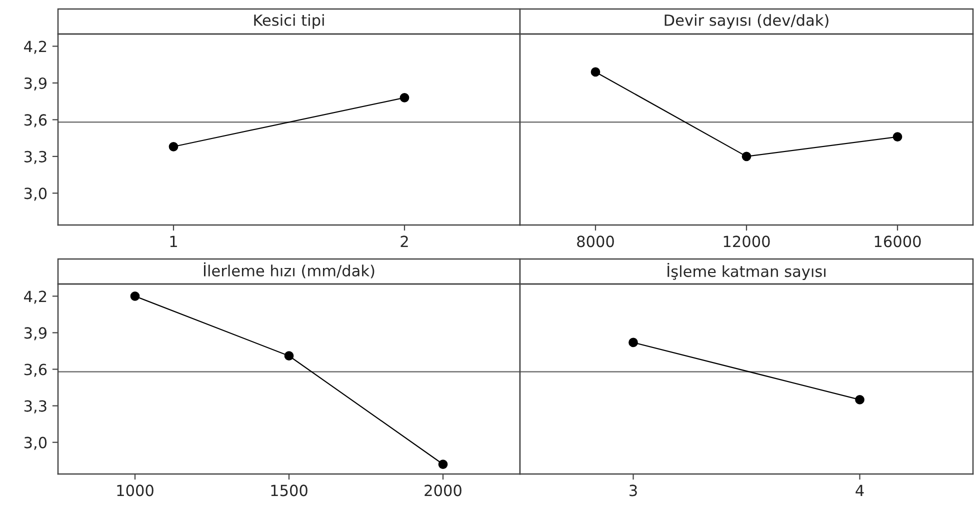  I want to click on x-tick-label: 2, so click(404, 242).